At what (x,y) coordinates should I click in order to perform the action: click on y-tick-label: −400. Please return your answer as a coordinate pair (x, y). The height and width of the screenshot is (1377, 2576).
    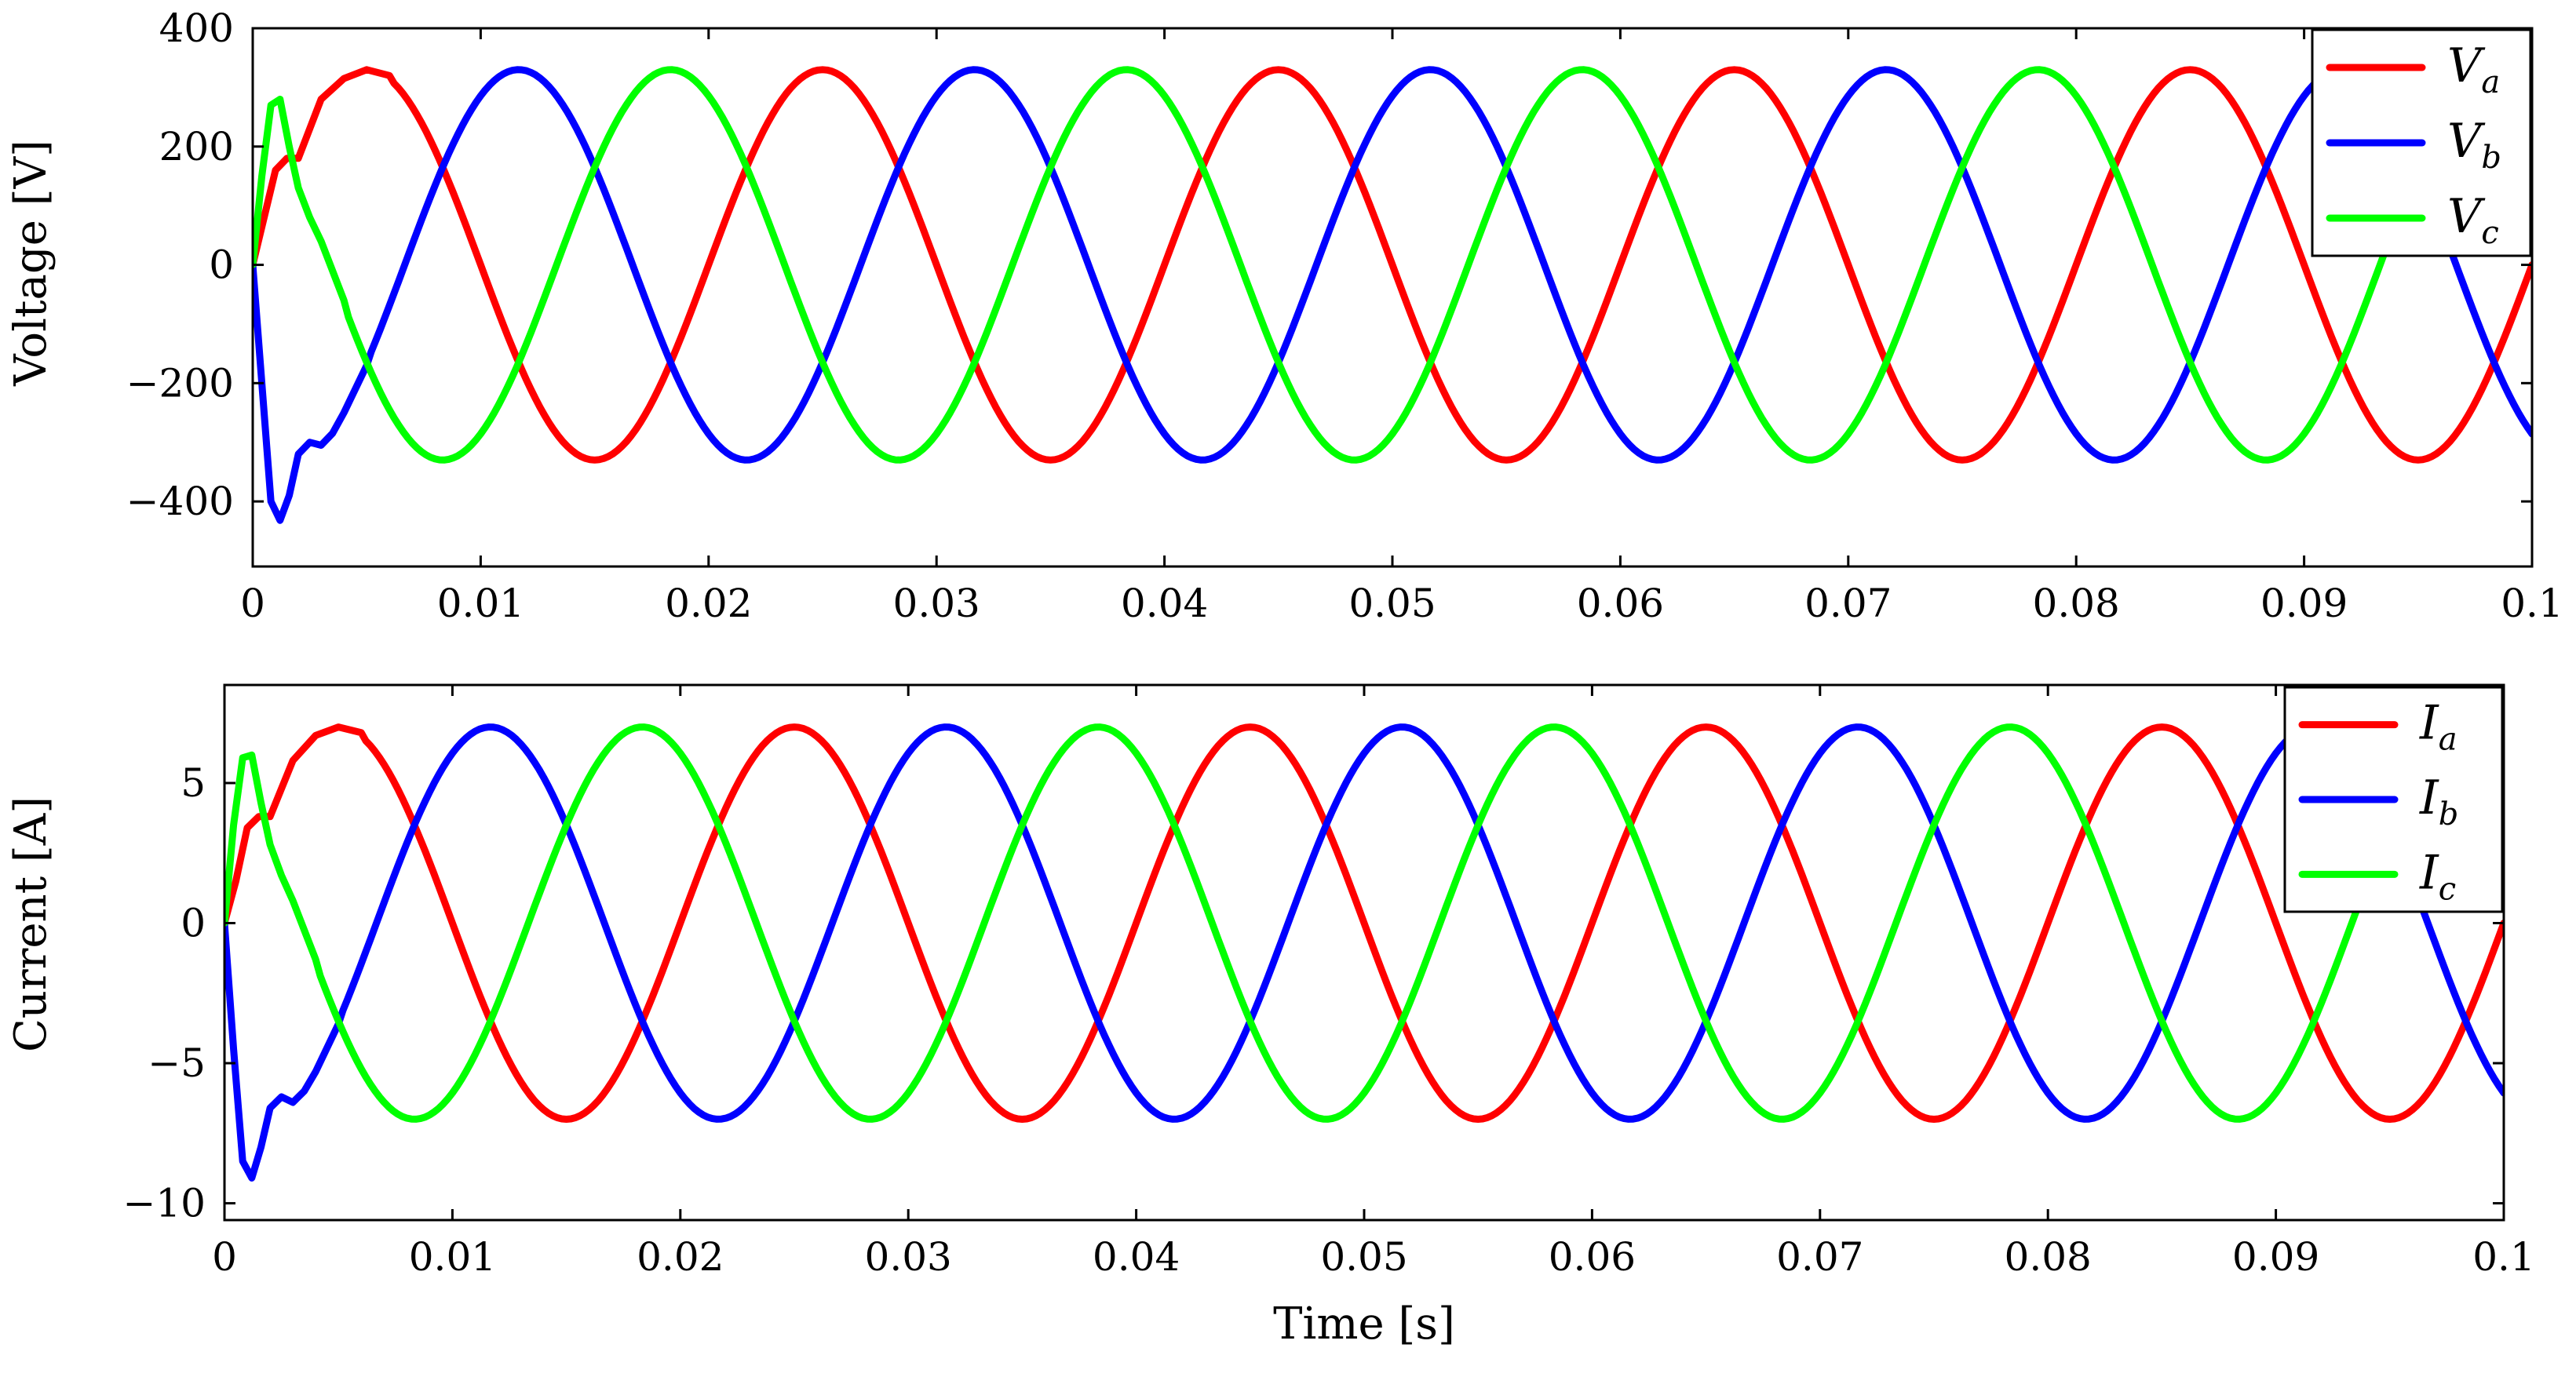
    Looking at the image, I should click on (180, 501).